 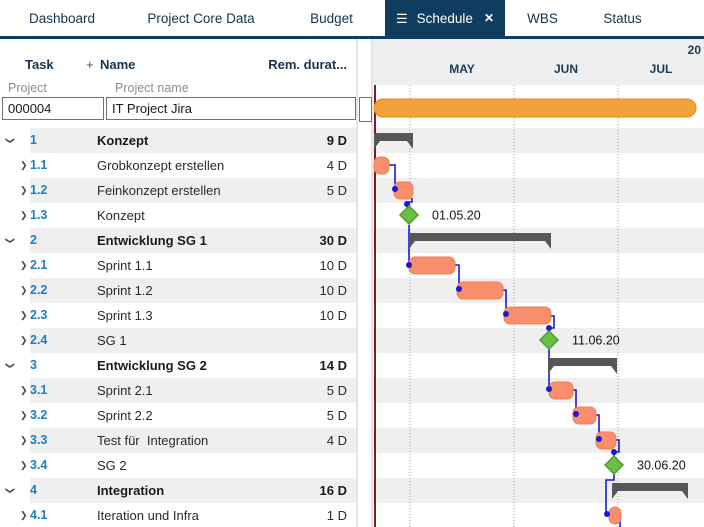 What do you see at coordinates (661, 466) in the screenshot?
I see `milestone-date-label: 30.06.20` at bounding box center [661, 466].